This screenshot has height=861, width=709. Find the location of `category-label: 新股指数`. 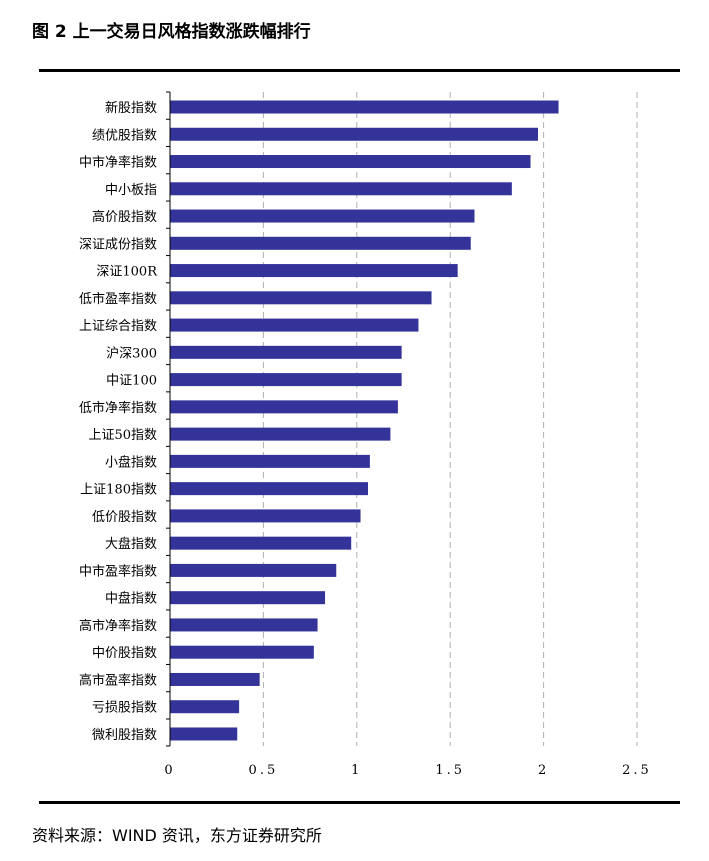

category-label: 新股指数 is located at coordinates (131, 108).